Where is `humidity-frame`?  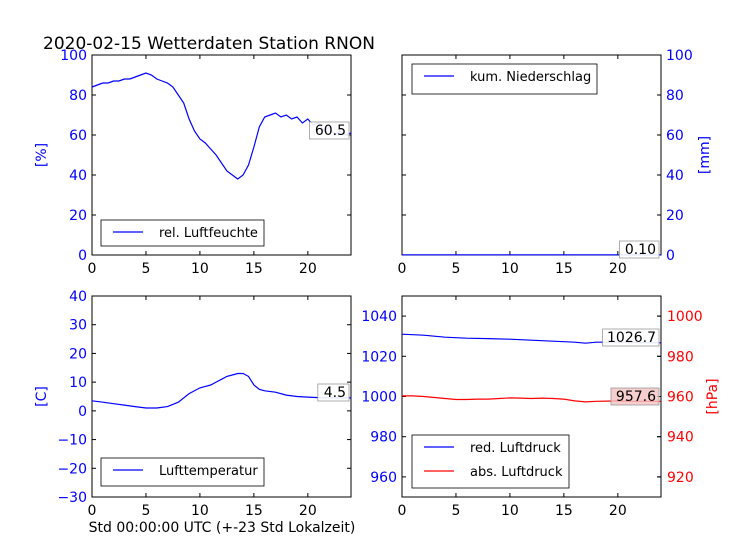 humidity-frame is located at coordinates (221, 155).